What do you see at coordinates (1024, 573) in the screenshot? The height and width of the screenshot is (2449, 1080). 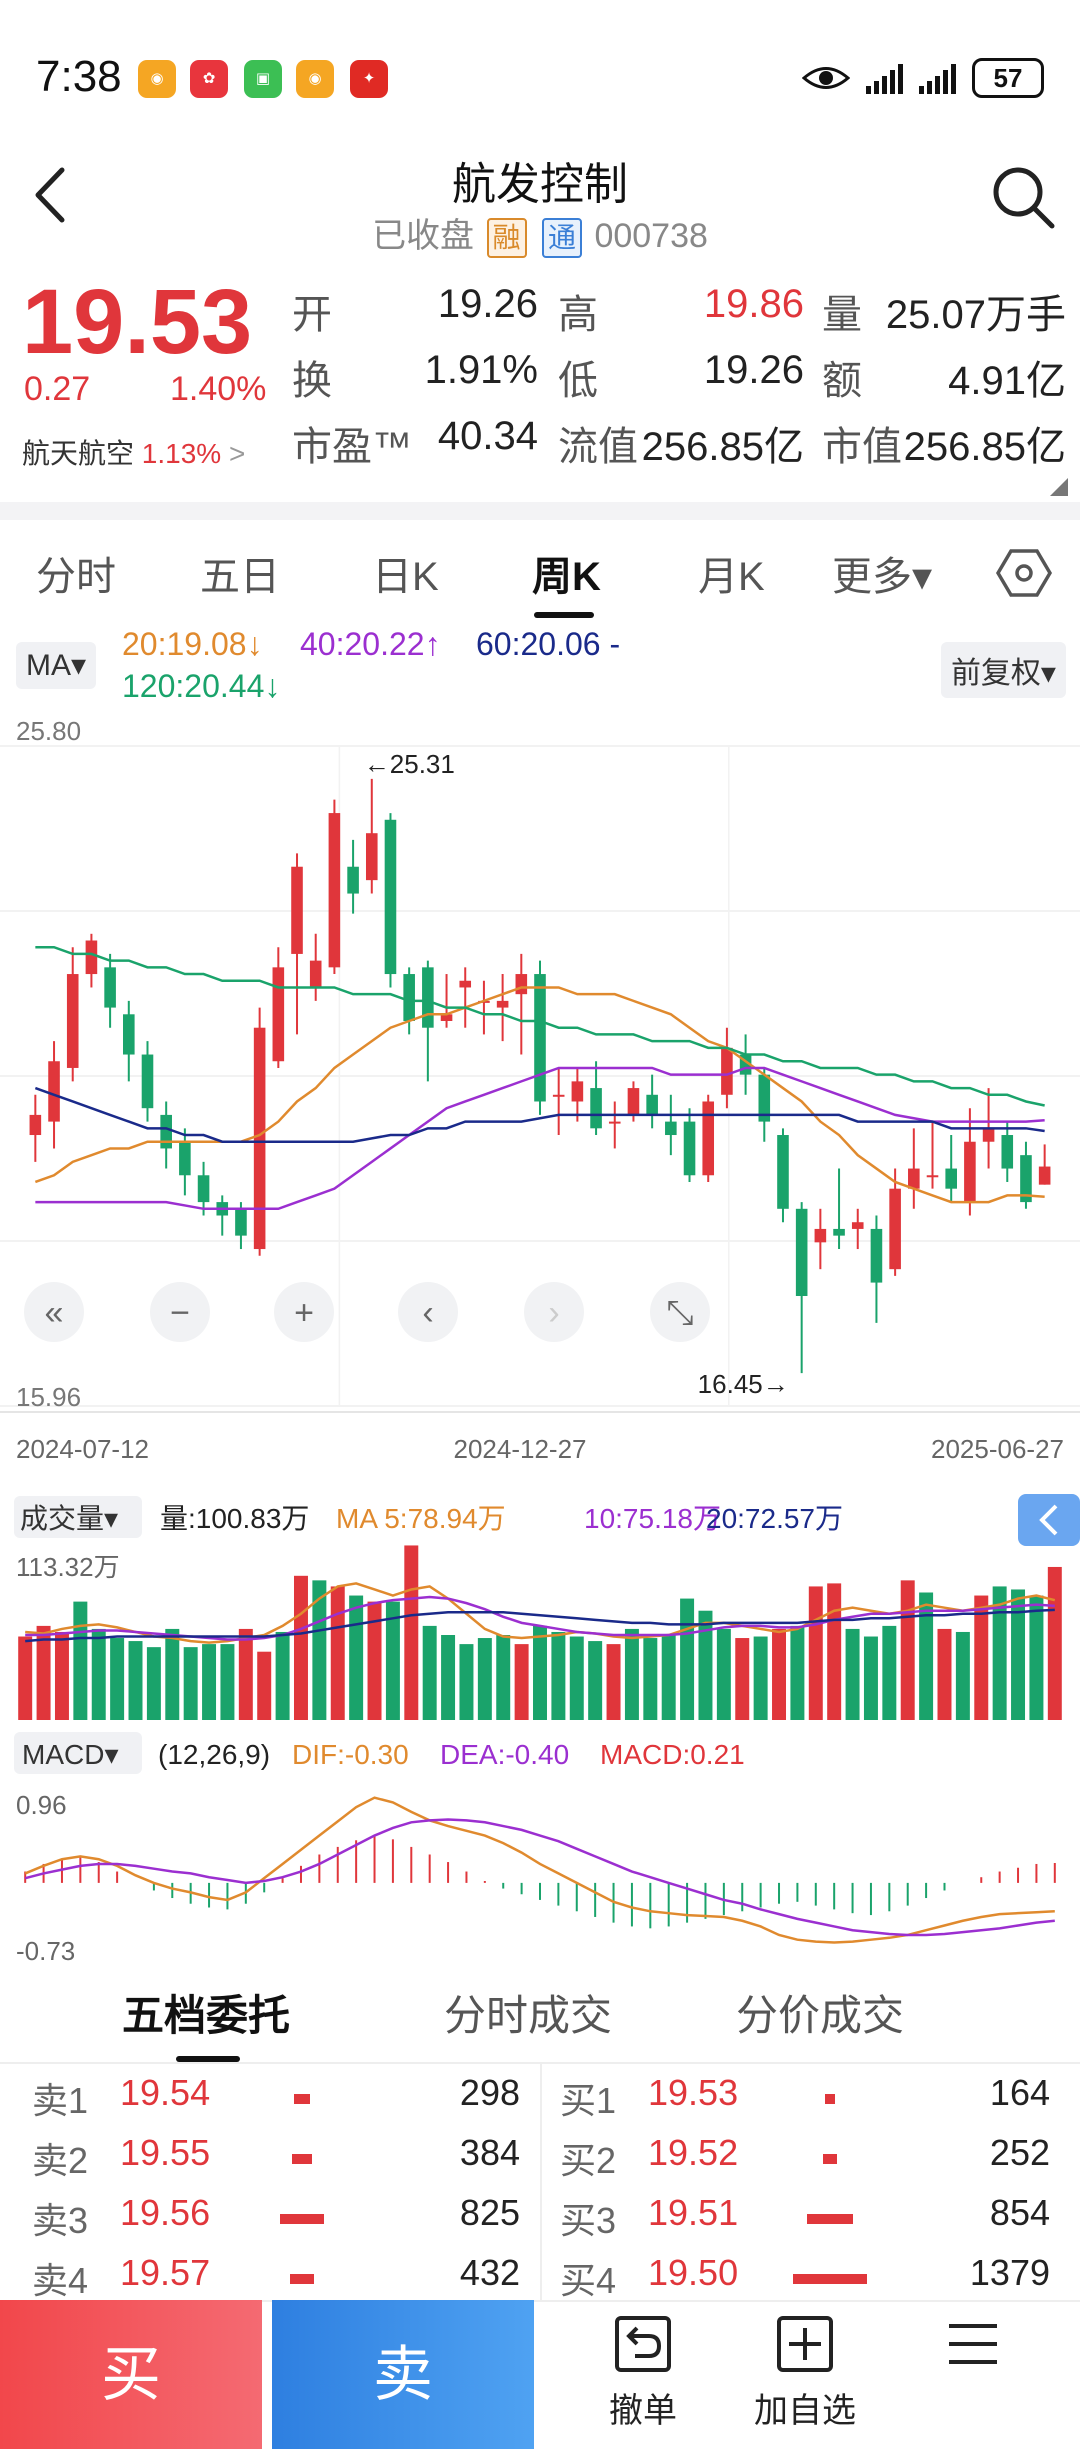 I see `settings-hexagon-icon` at bounding box center [1024, 573].